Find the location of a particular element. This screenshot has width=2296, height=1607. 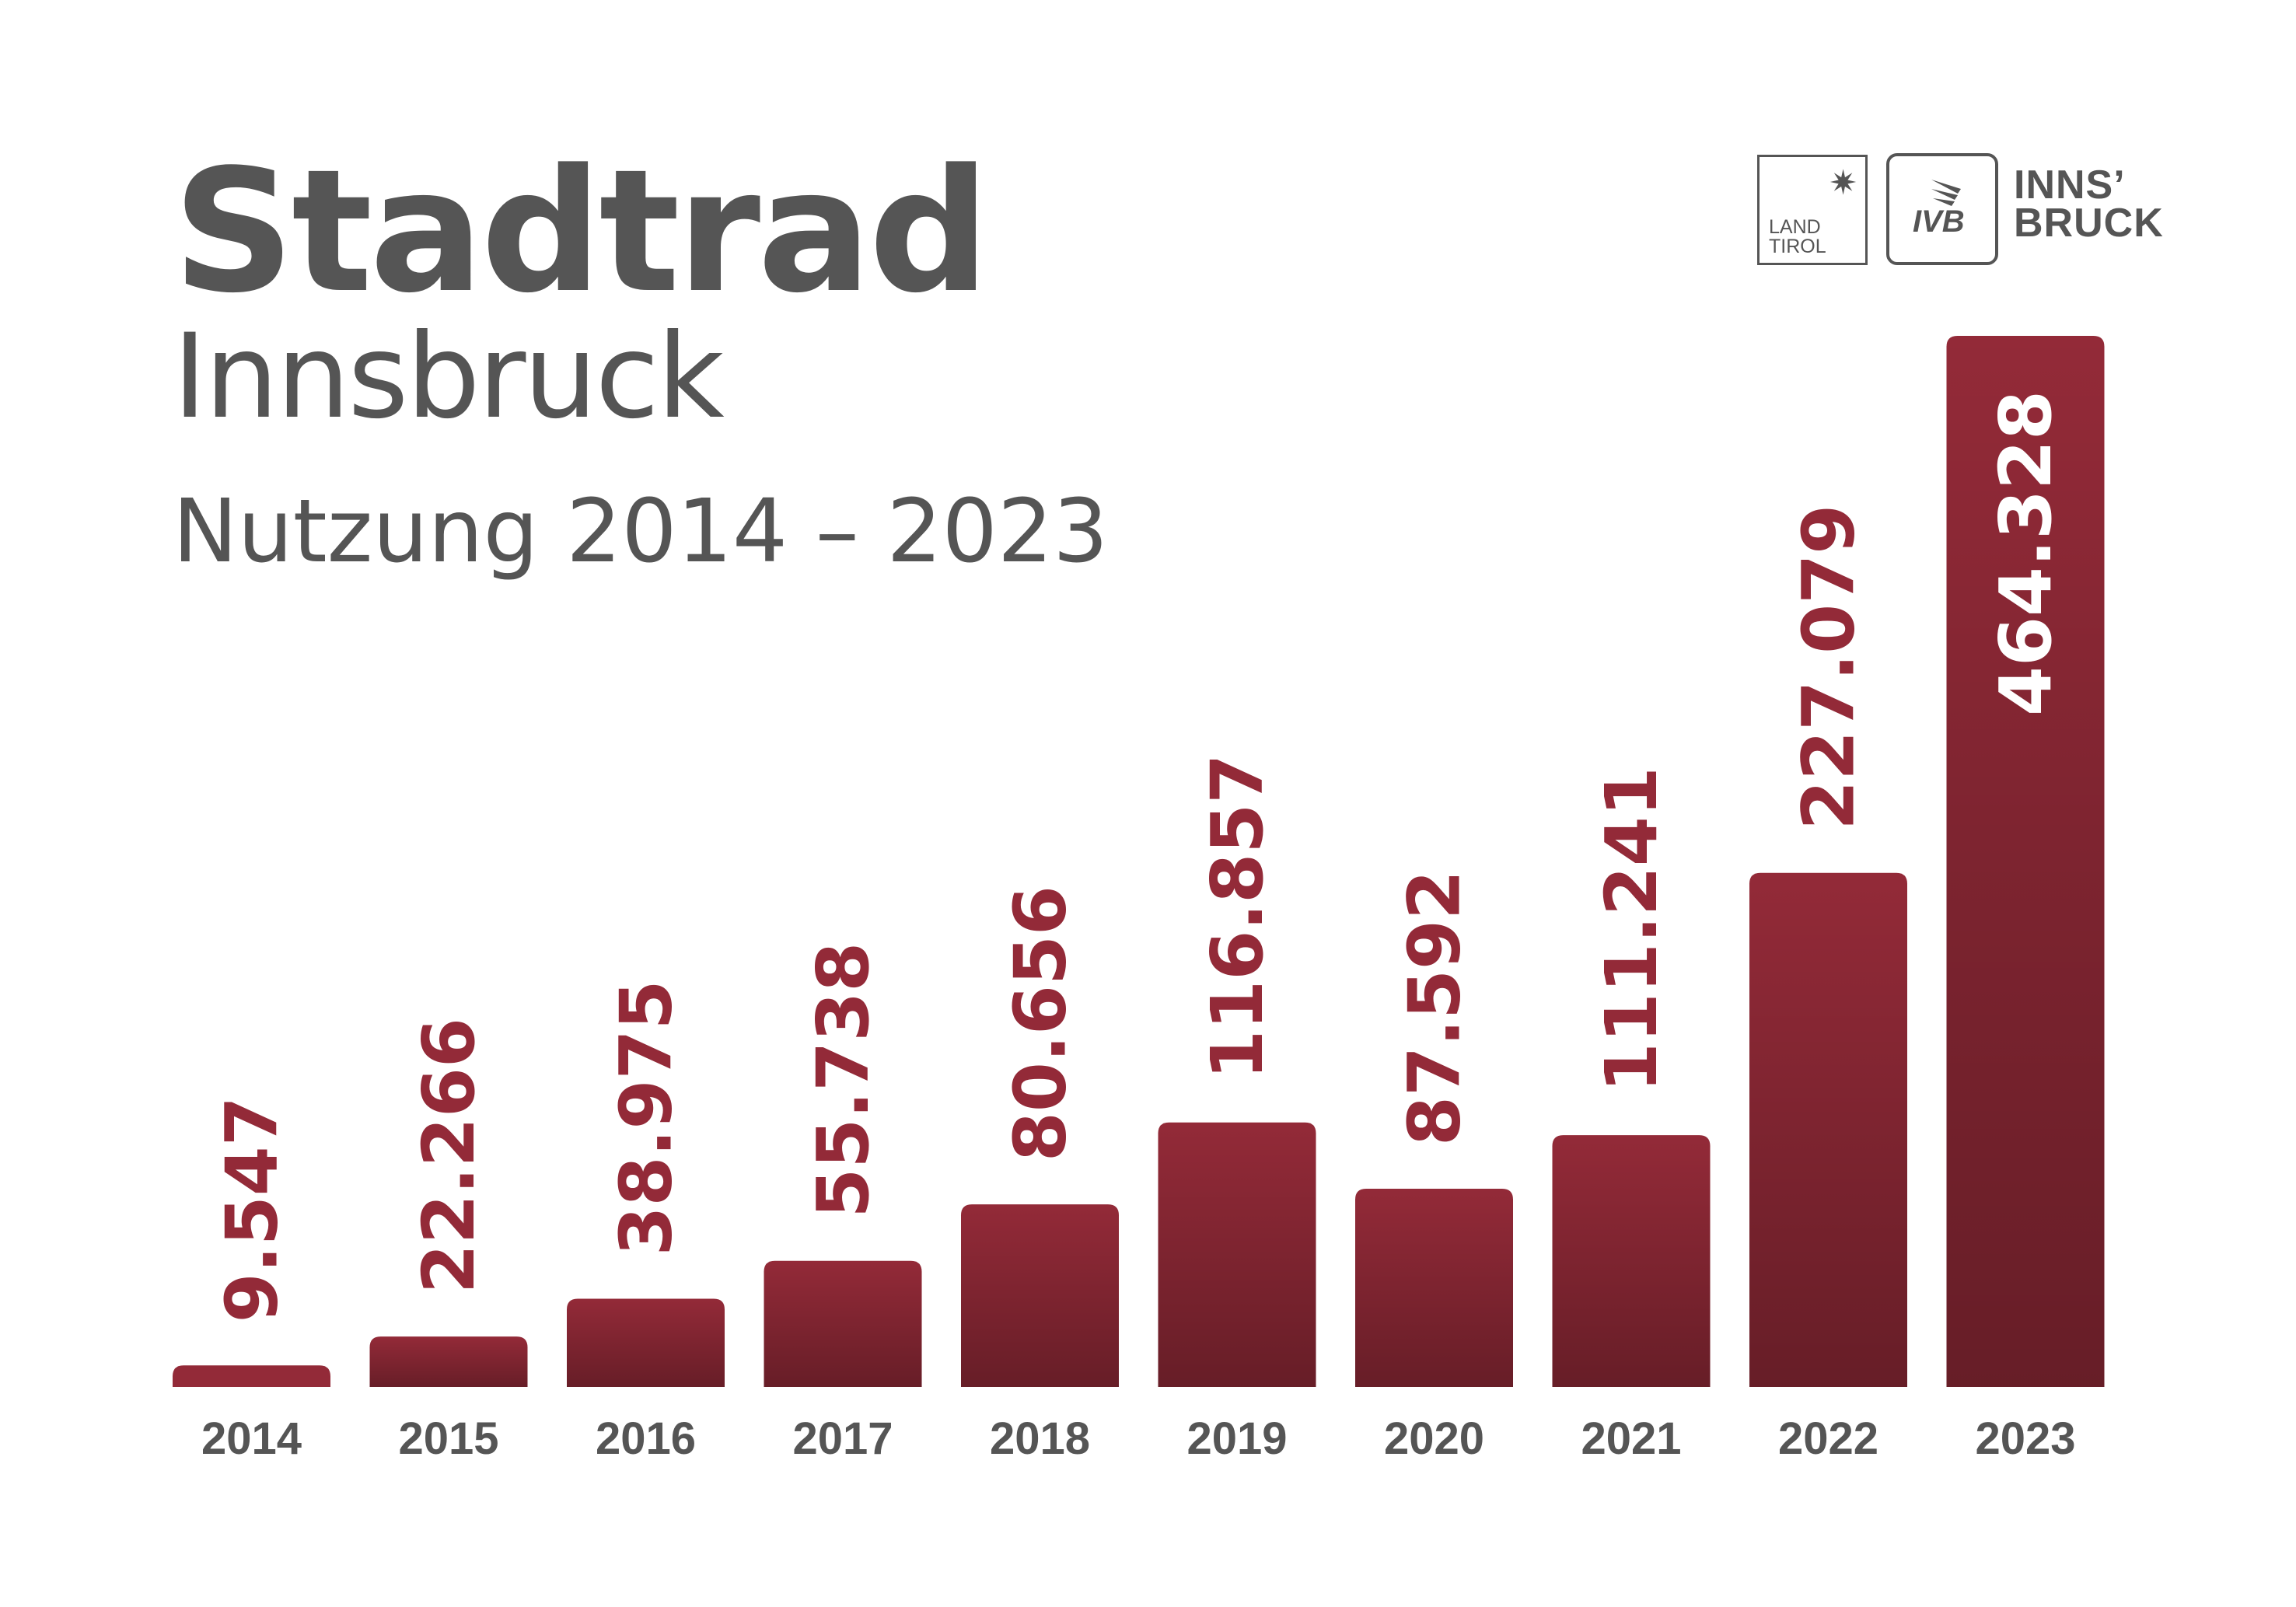

innsbruck-line-1: INNS’ is located at coordinates (2070, 185).